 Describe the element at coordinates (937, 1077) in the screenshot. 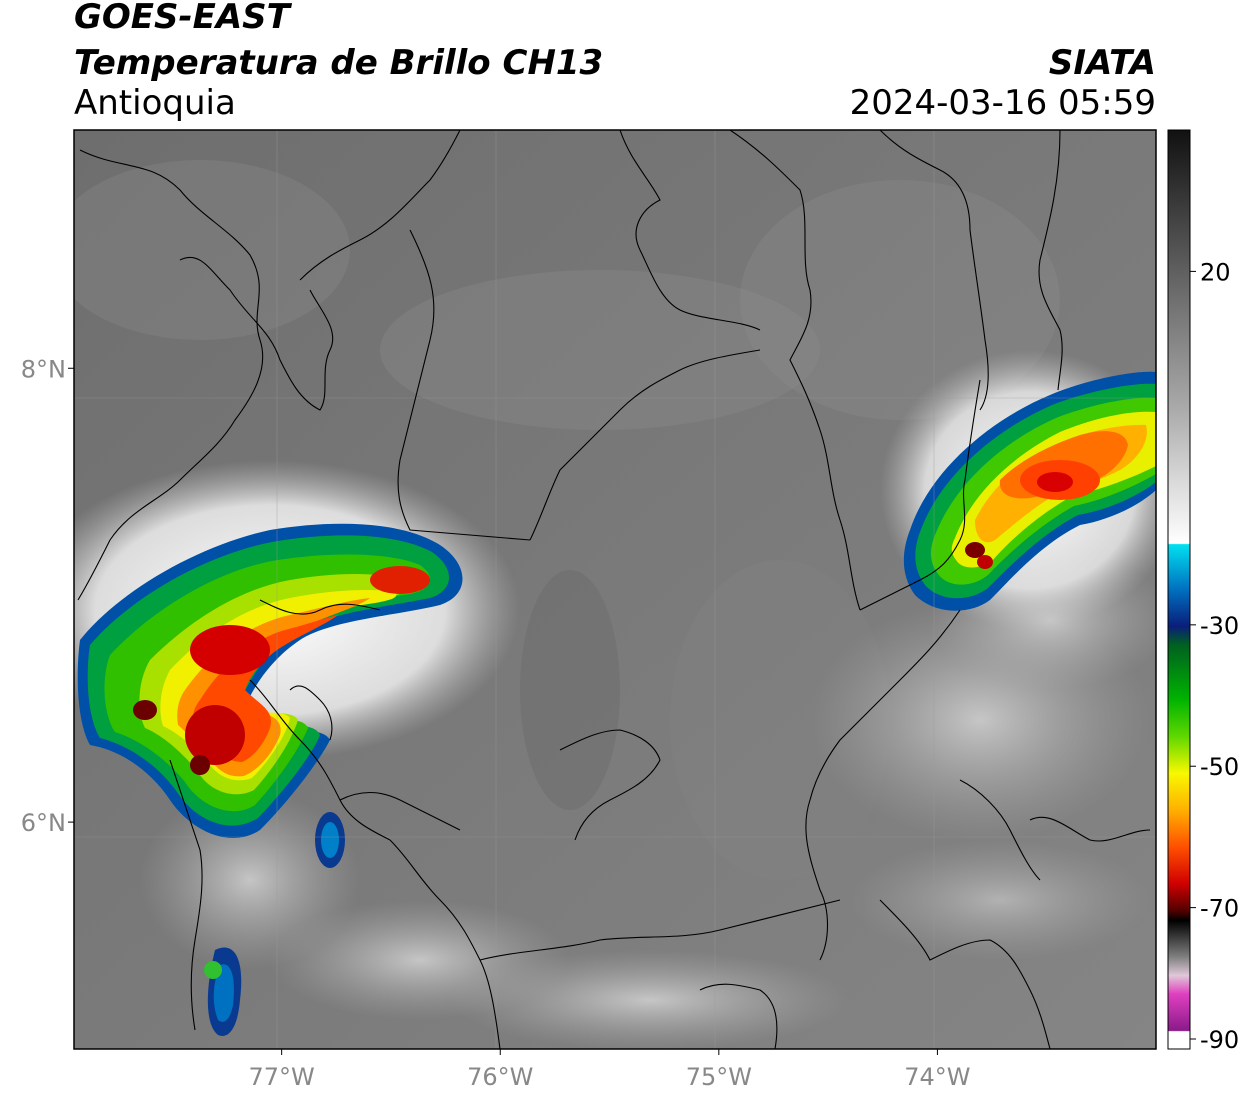

I see `x-tick-label: 74°W` at that location.